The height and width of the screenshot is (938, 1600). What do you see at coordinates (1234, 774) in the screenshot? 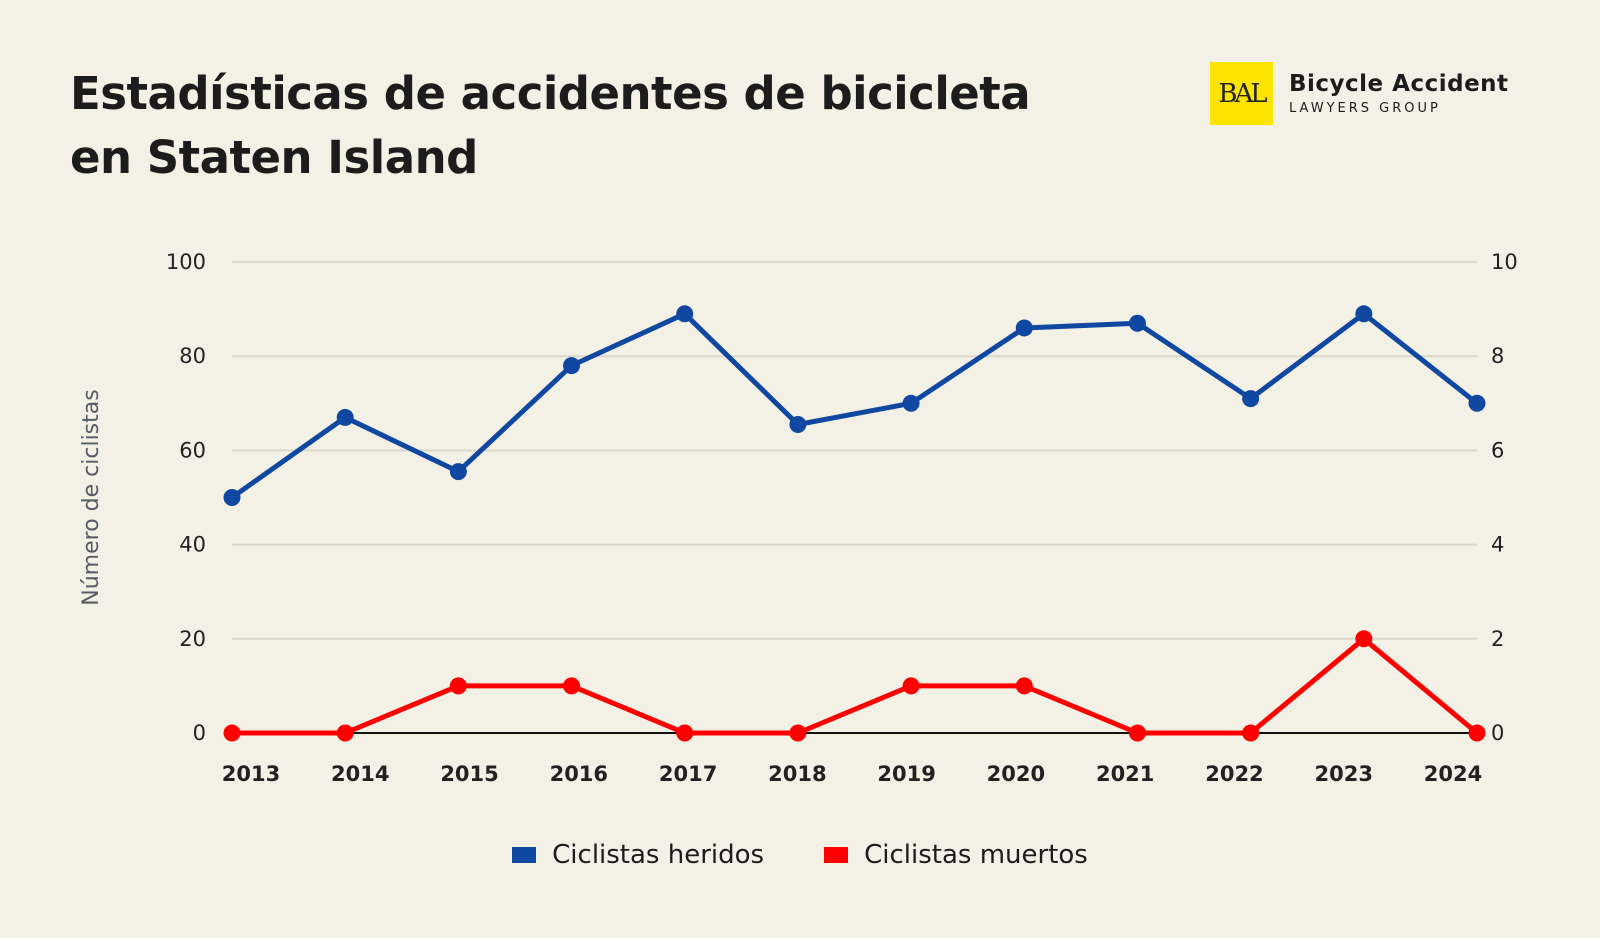
I see `x-tick-label: 2022` at bounding box center [1234, 774].